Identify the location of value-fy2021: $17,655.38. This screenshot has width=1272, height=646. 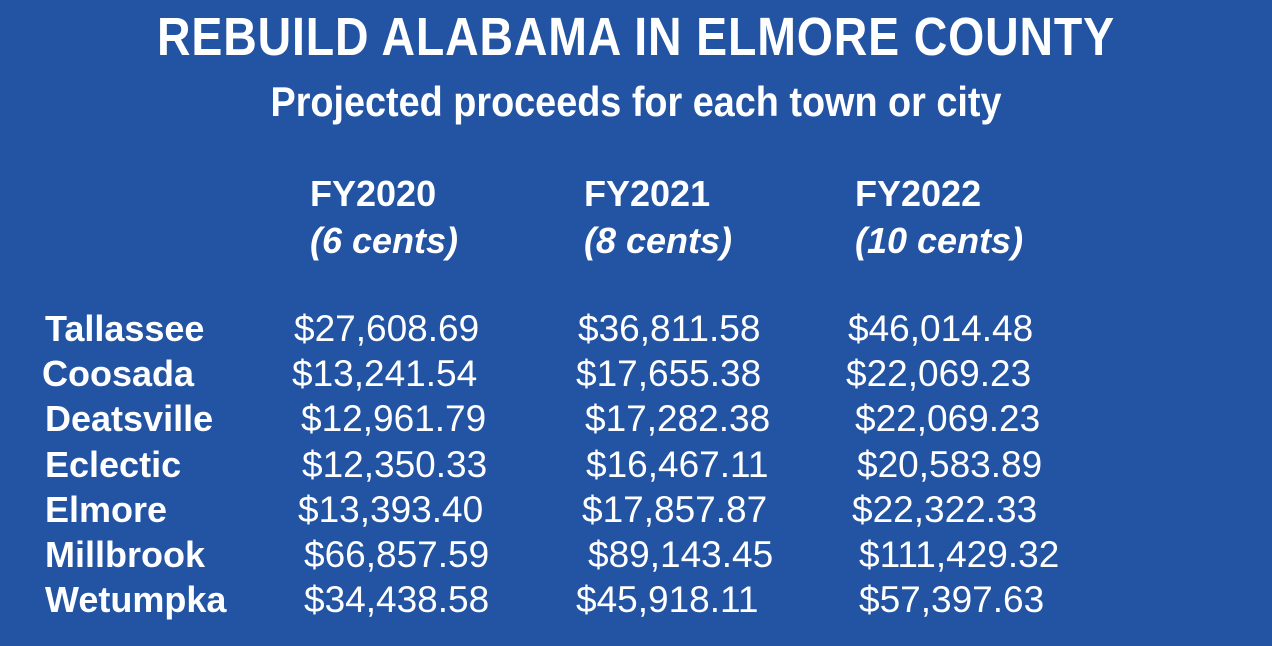
(669, 373).